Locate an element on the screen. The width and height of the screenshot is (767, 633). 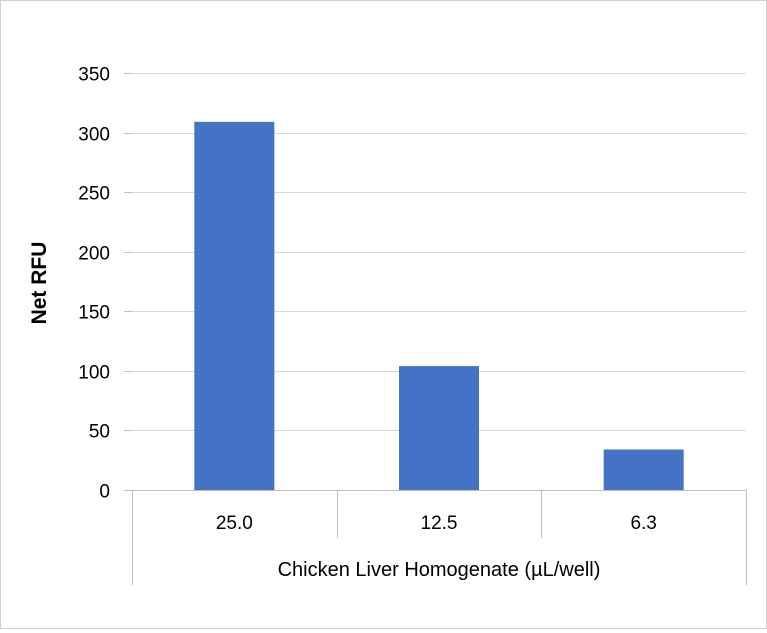
x-category-label: 6.3 is located at coordinates (643, 523).